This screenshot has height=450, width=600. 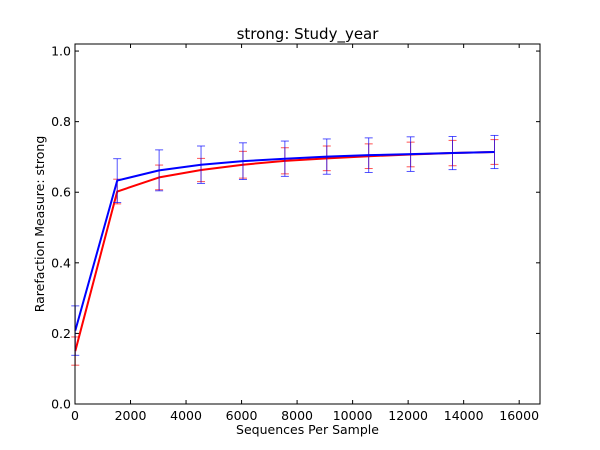 I want to click on x-tick-label: 2000, so click(x=131, y=415).